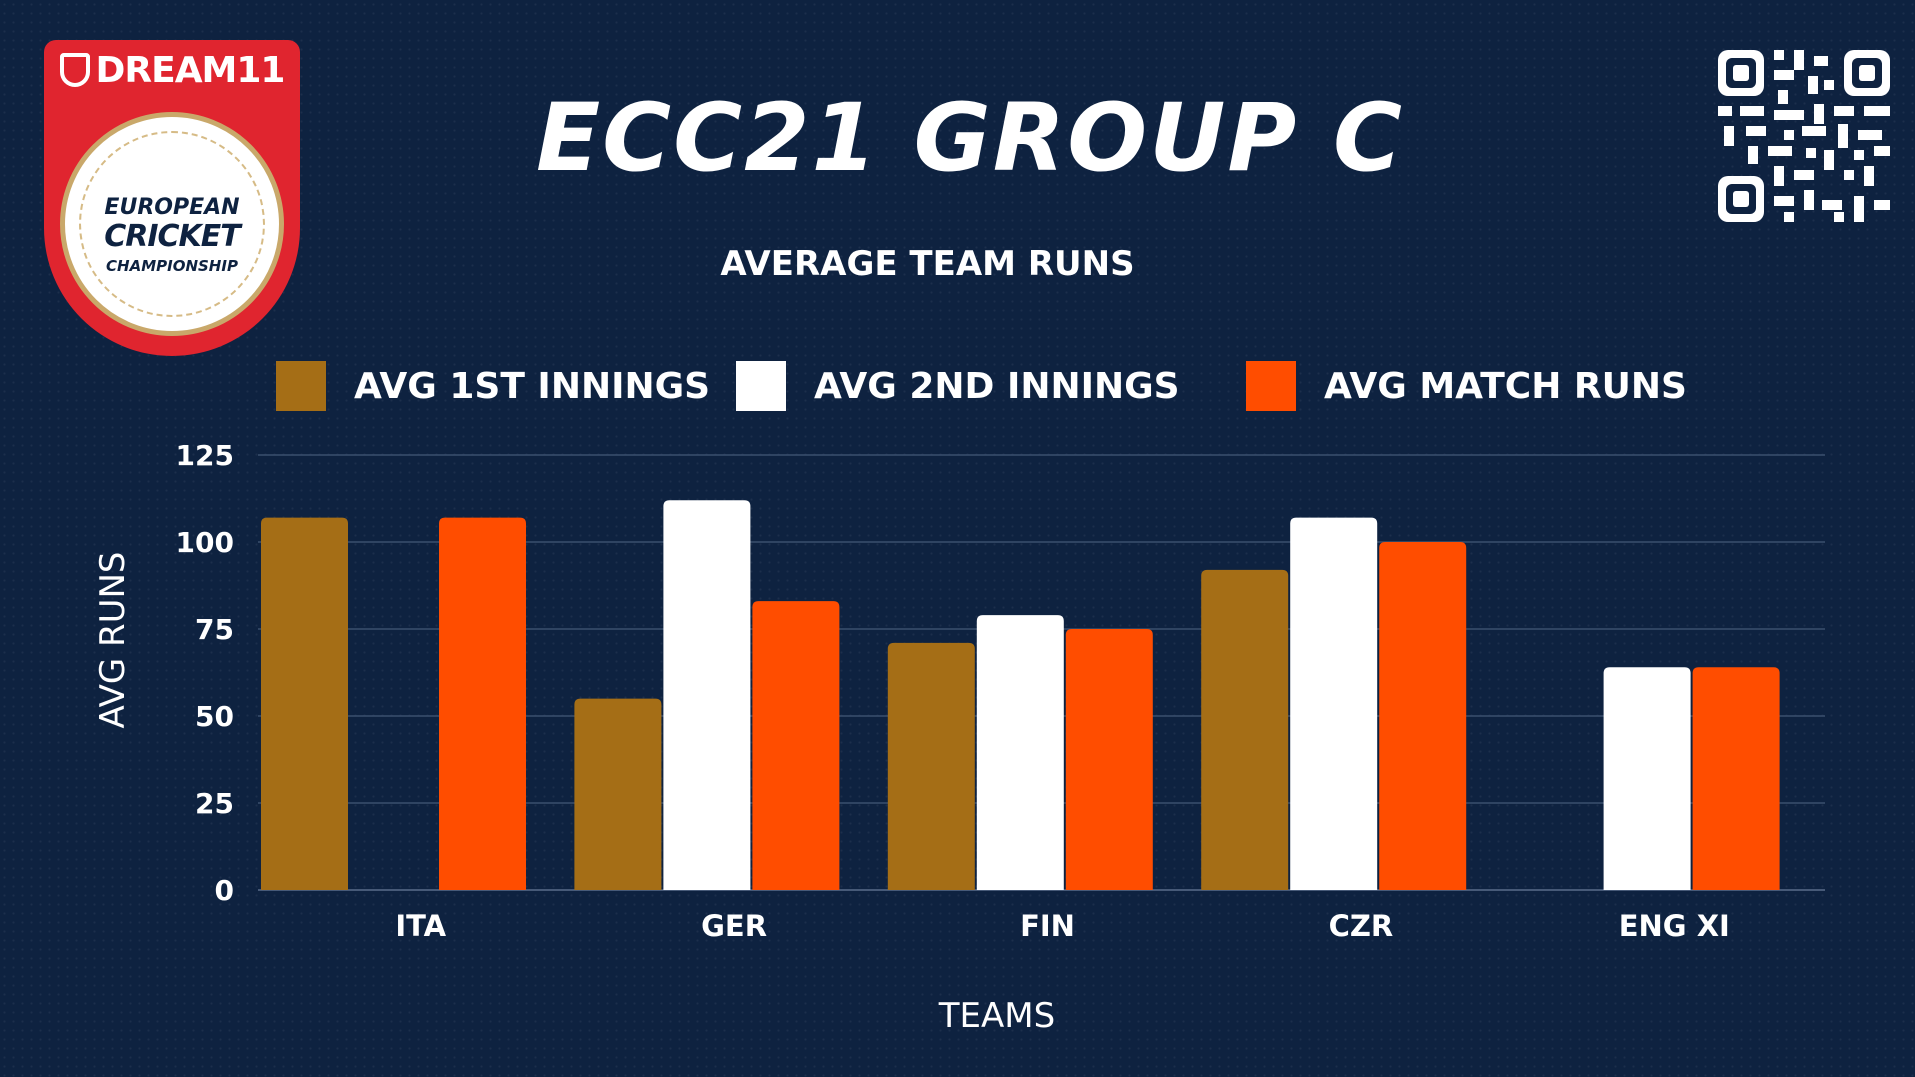  Describe the element at coordinates (172, 207) in the screenshot. I see `logo-line-european: EUROPEAN` at that location.